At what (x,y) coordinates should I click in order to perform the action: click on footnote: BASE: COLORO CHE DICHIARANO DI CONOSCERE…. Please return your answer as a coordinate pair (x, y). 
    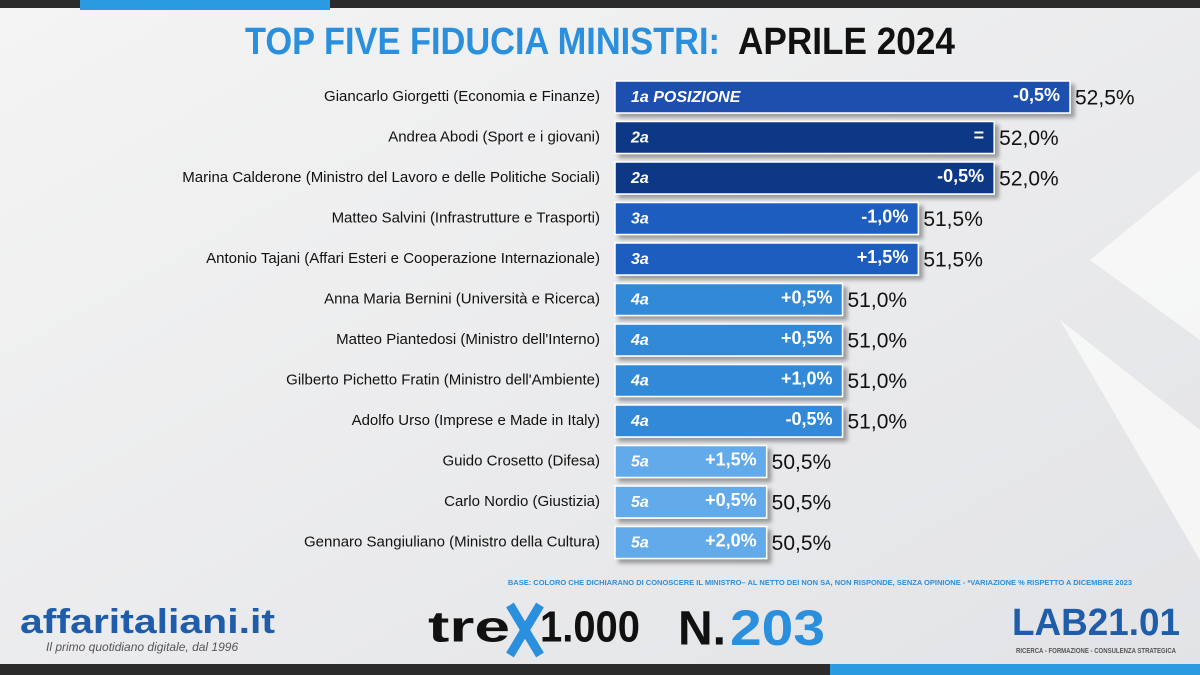
    Looking at the image, I should click on (820, 582).